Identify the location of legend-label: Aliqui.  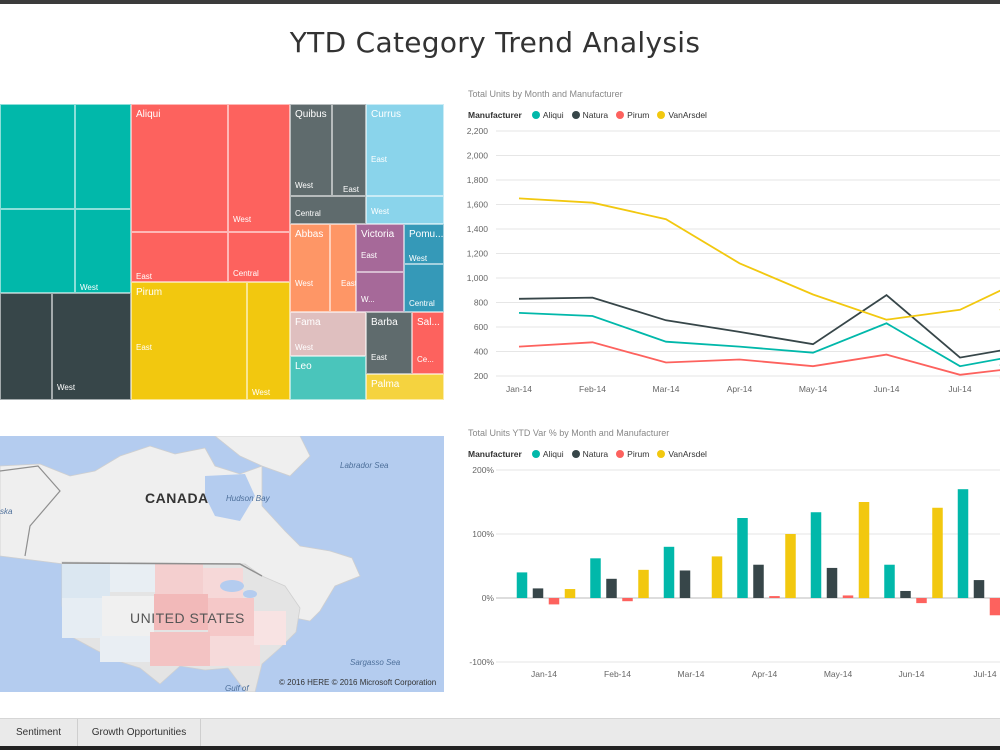
(553, 454).